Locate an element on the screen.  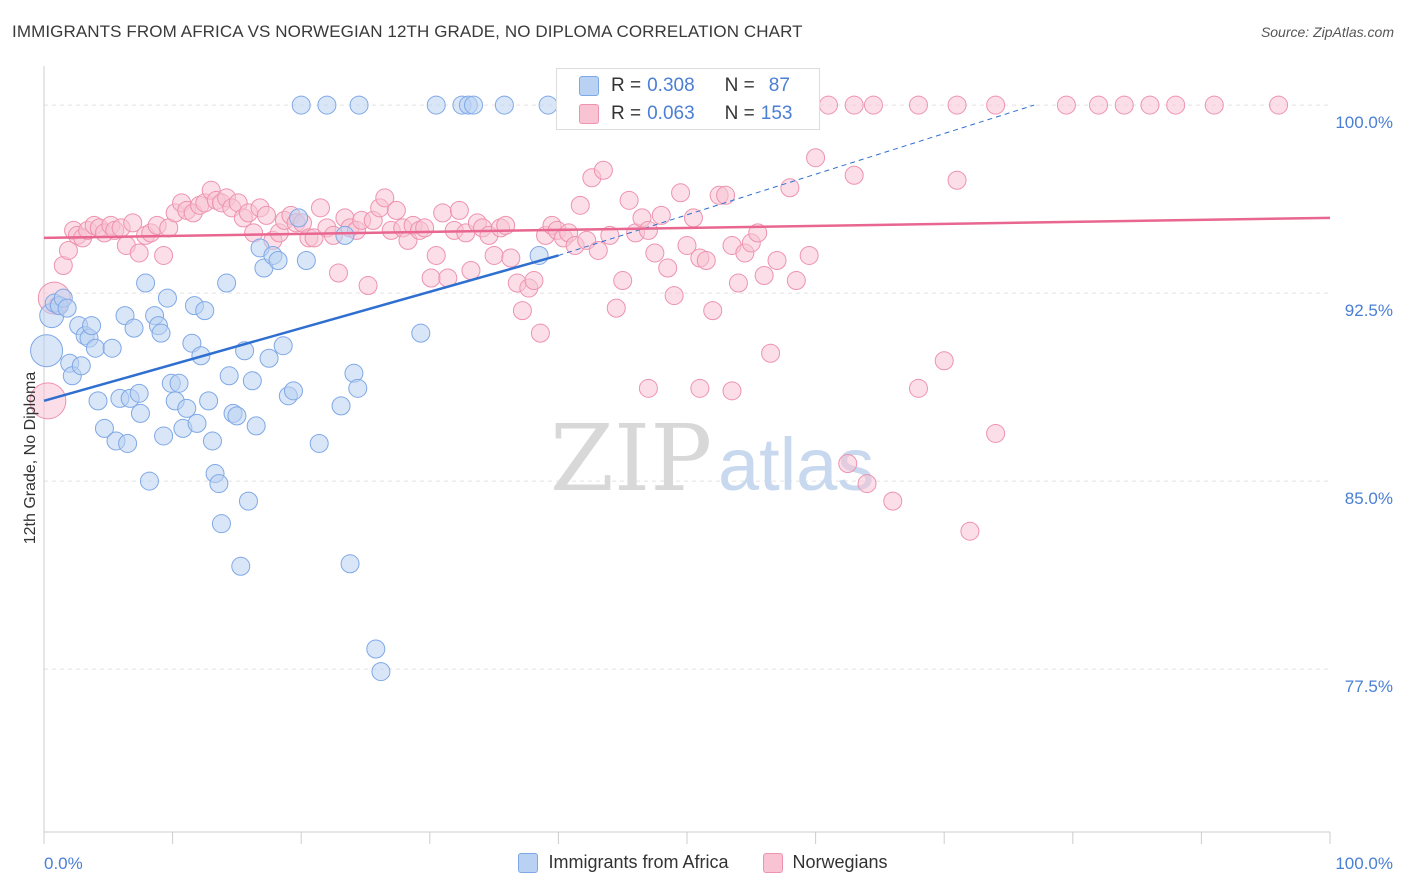
legend-item-norwegians: Norwegians is located at coordinates (825, 862).